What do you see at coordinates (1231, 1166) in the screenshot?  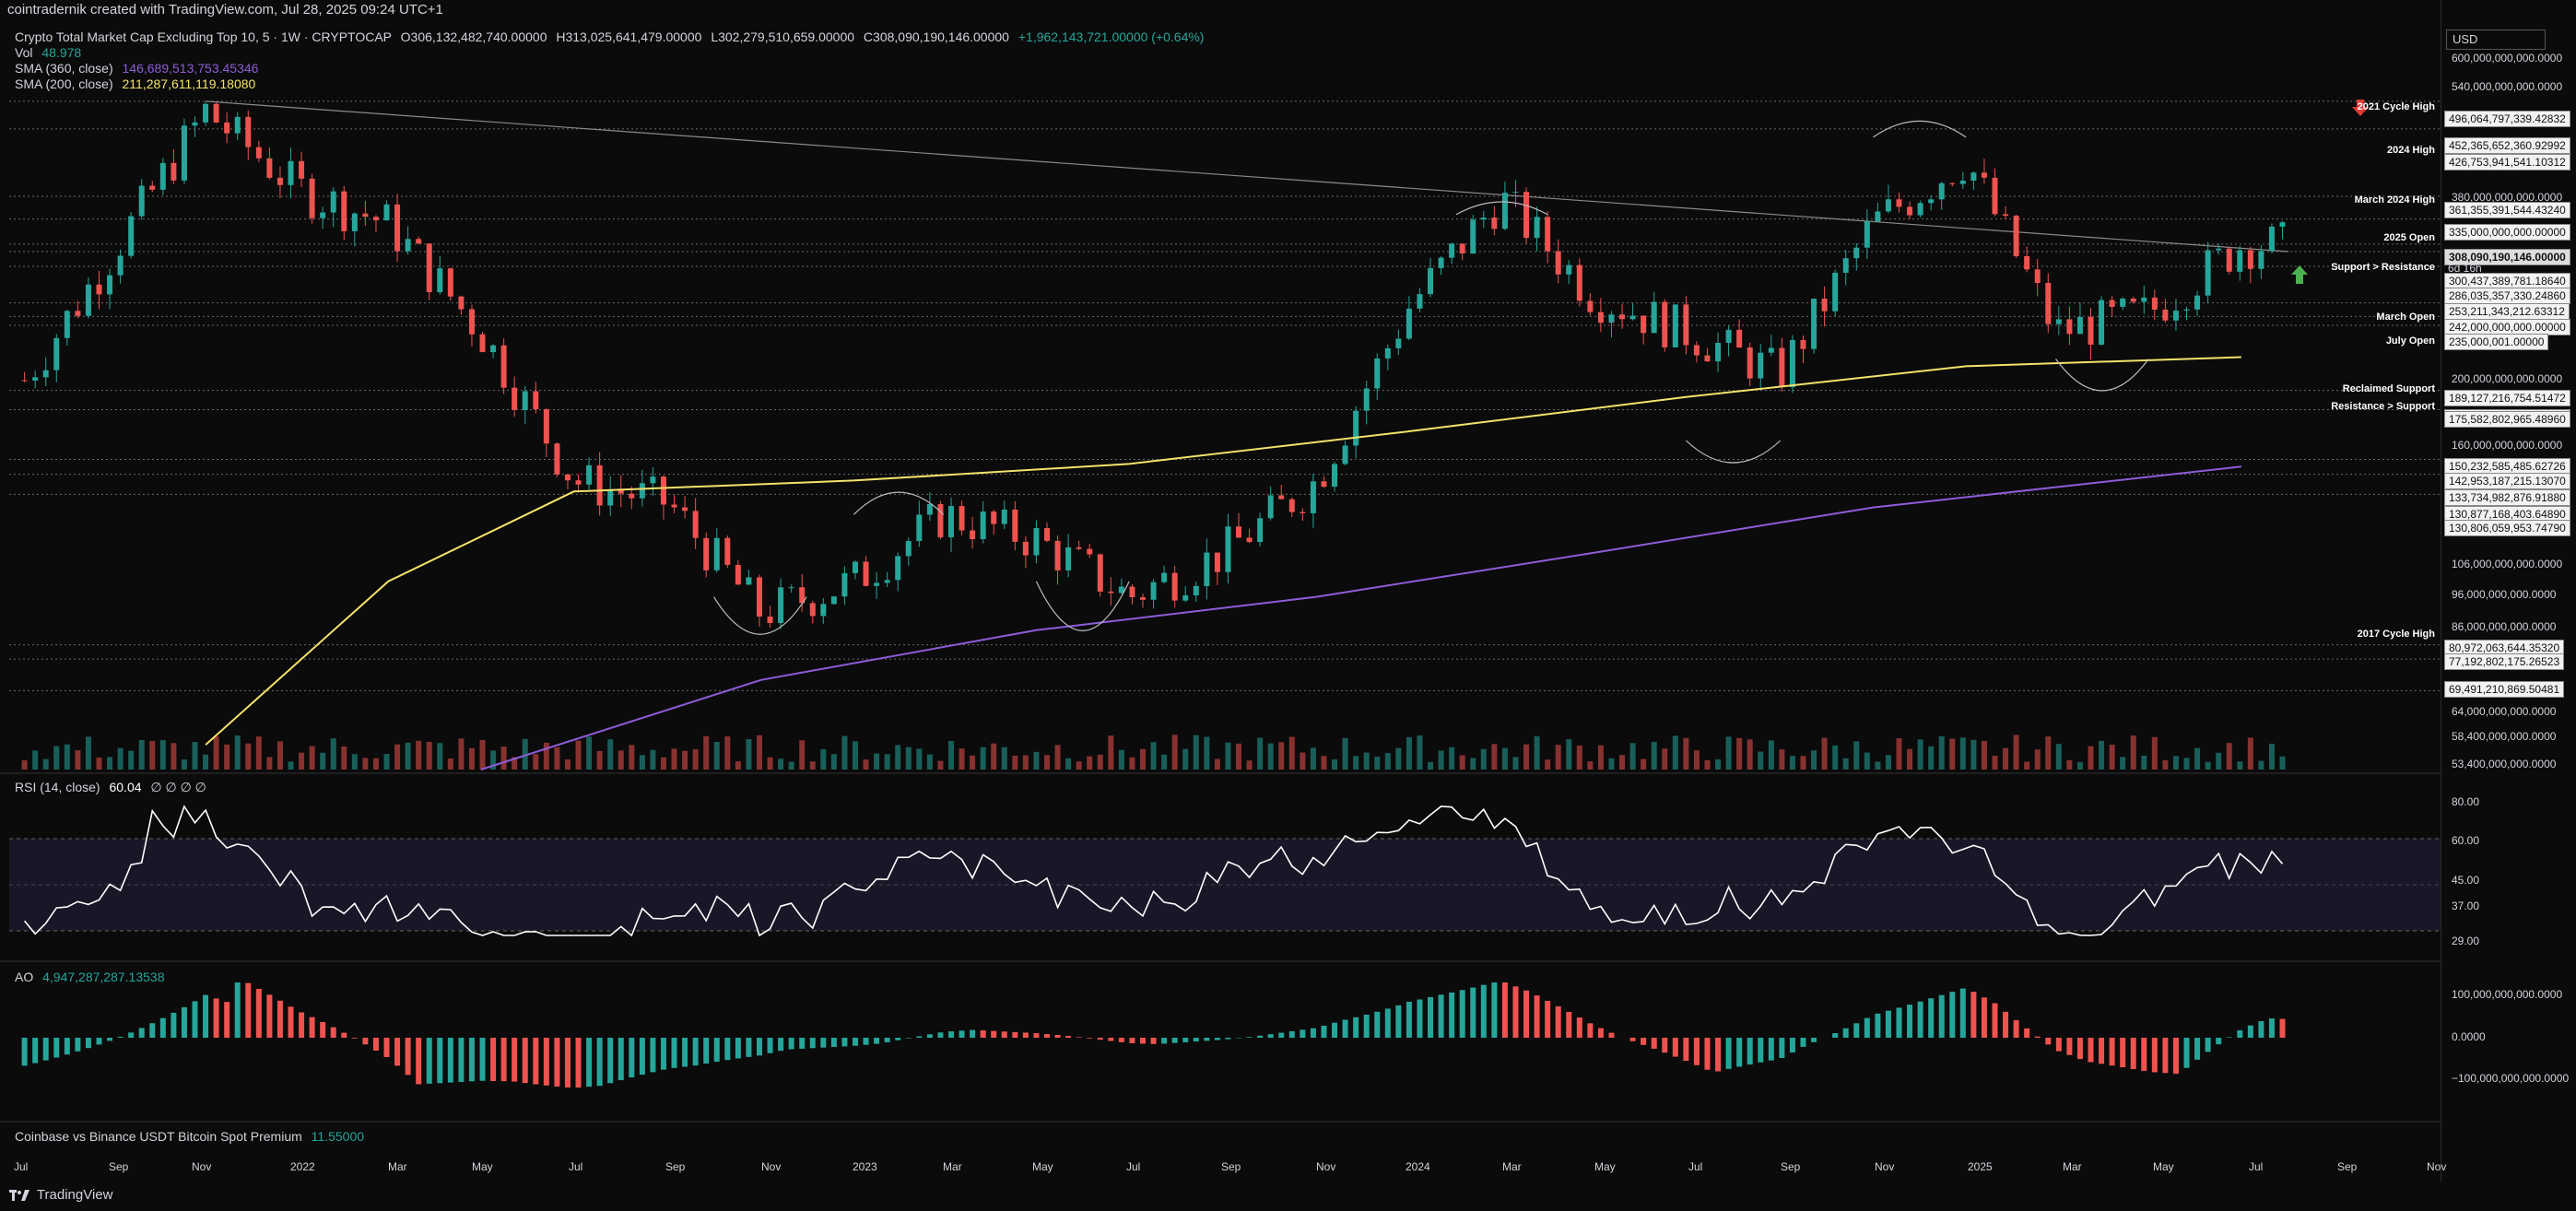 I see `time-axis-tick: Sep` at bounding box center [1231, 1166].